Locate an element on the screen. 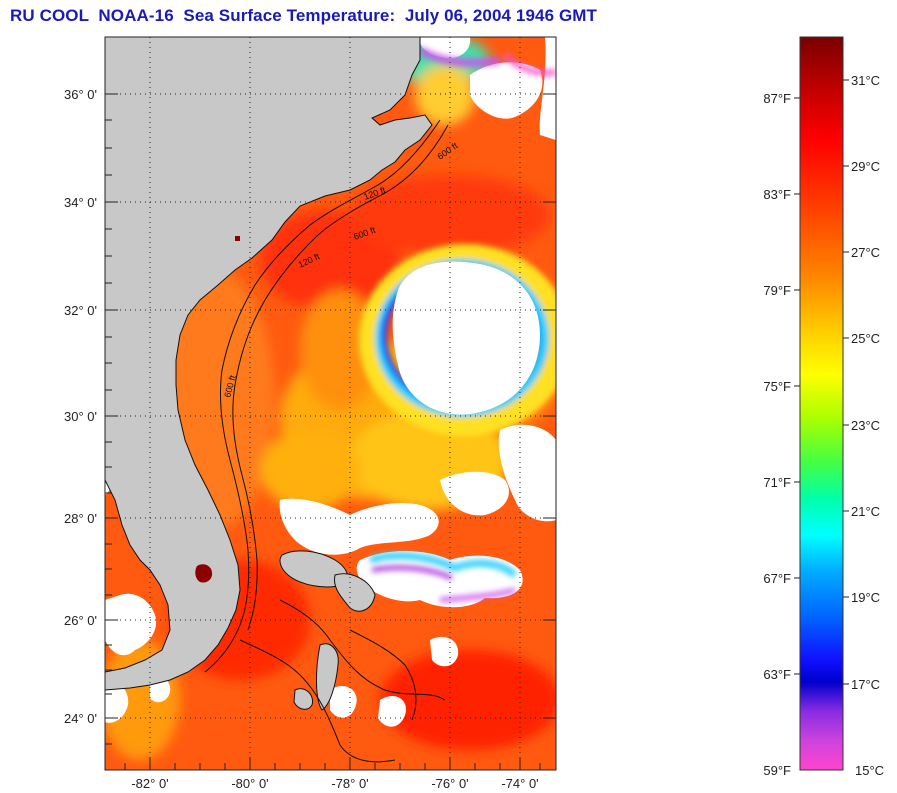  lon-label: -74° 0' is located at coordinates (519, 783).